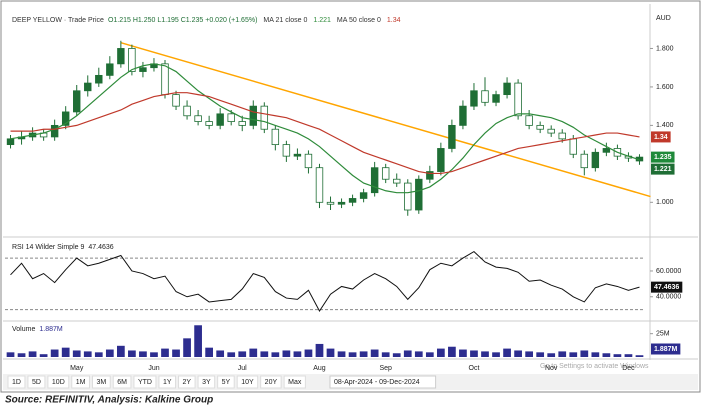  I want to click on header-text: MA 21 close 0, so click(285, 20).